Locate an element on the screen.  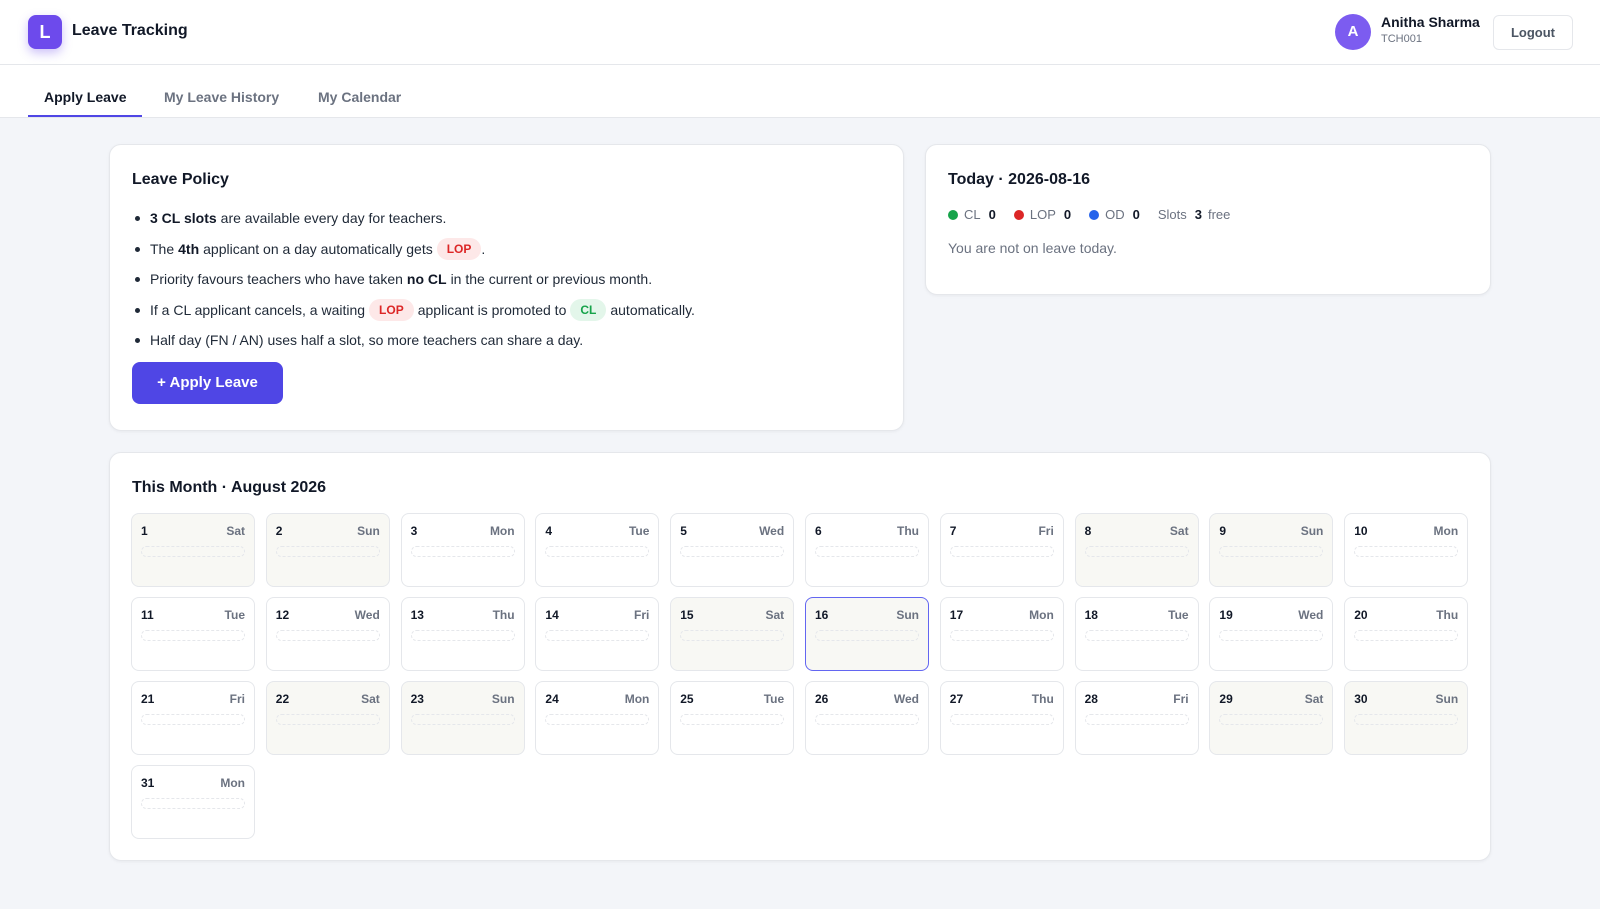
slots-label: Slots is located at coordinates (1172, 214).